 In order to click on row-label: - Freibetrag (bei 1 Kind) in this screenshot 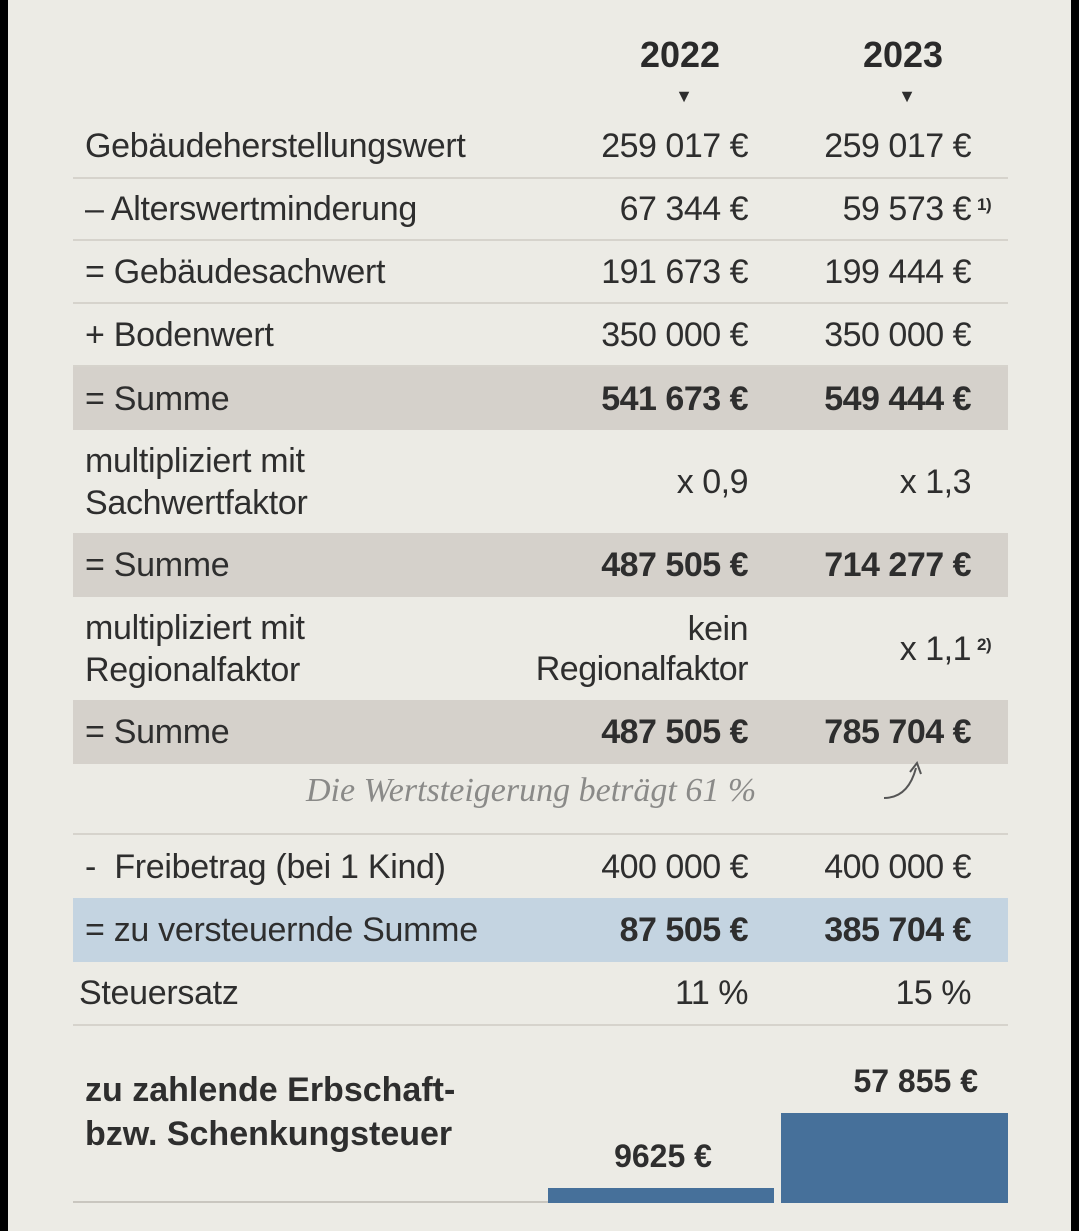, I will do `click(265, 866)`.